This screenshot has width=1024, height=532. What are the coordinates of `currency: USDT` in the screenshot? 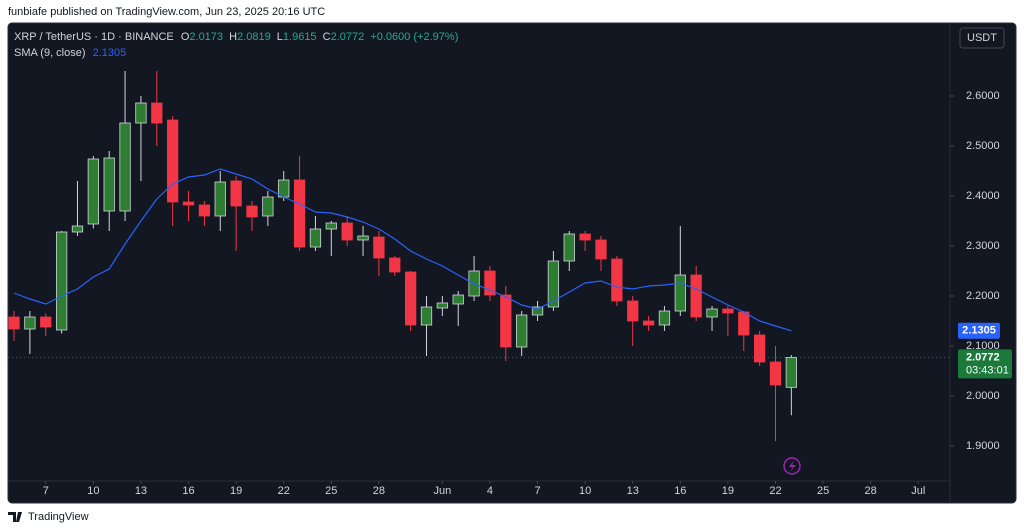 It's located at (982, 38).